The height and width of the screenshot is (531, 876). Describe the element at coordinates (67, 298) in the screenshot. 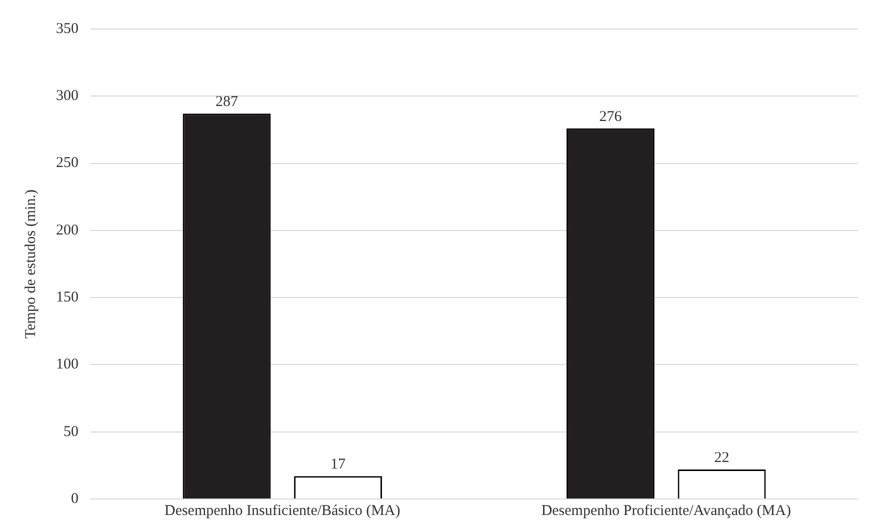

I see `y-tick-label: 150` at that location.